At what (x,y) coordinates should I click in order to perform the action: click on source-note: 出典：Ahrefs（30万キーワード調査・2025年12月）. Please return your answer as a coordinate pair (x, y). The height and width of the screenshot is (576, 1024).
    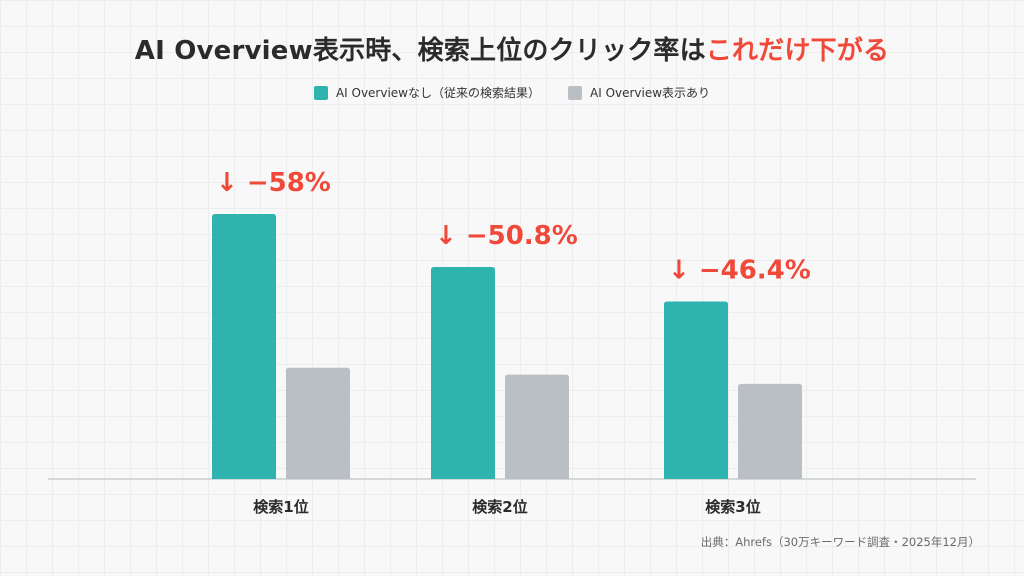
    Looking at the image, I should click on (840, 542).